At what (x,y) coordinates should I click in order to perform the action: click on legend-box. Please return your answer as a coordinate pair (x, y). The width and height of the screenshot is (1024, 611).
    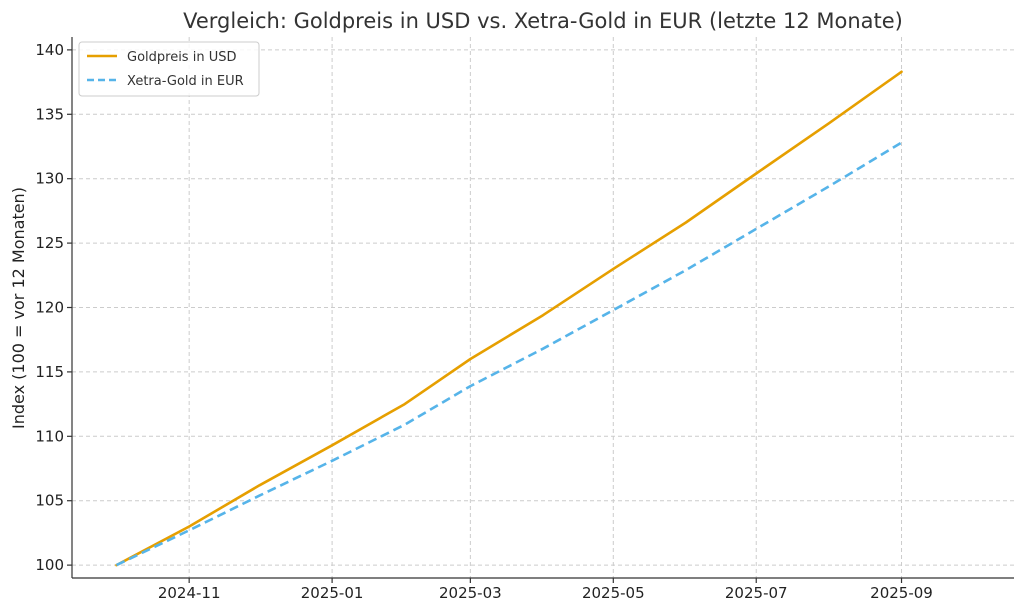
    Looking at the image, I should click on (169, 69).